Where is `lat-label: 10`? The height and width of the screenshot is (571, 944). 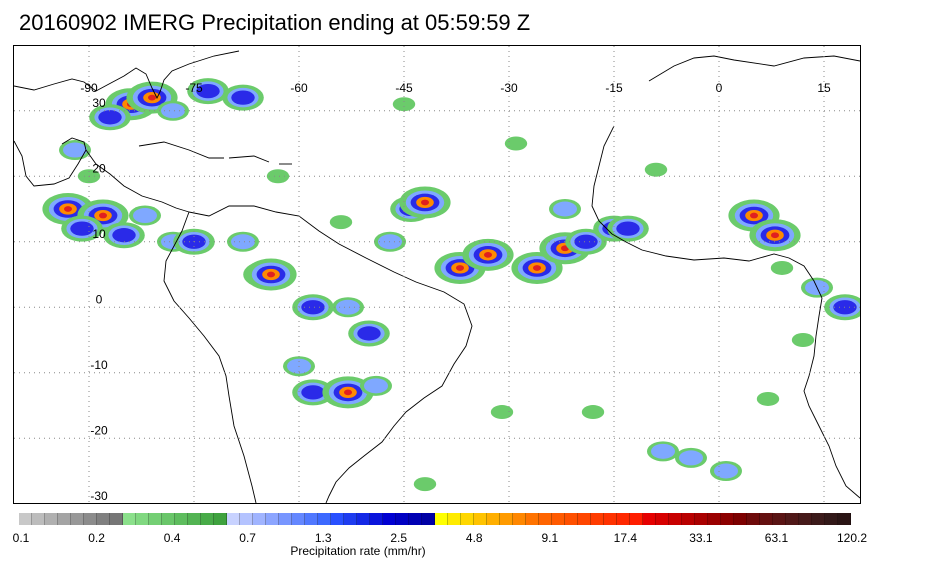
lat-label: 10 is located at coordinates (99, 234).